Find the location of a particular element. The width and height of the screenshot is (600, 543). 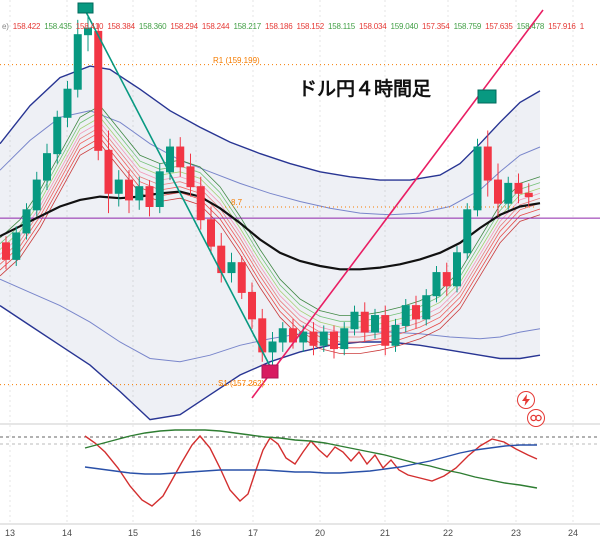

indicator-value: 158.478 is located at coordinates (530, 26).